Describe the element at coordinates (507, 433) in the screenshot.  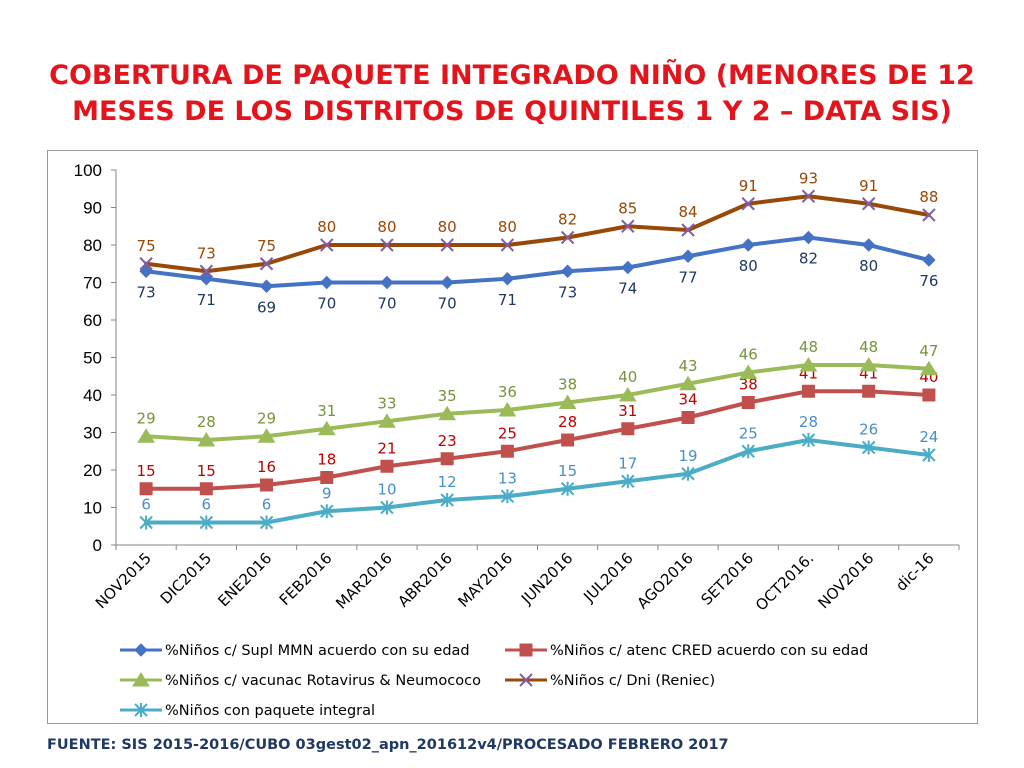
I see `data-label: 25` at that location.